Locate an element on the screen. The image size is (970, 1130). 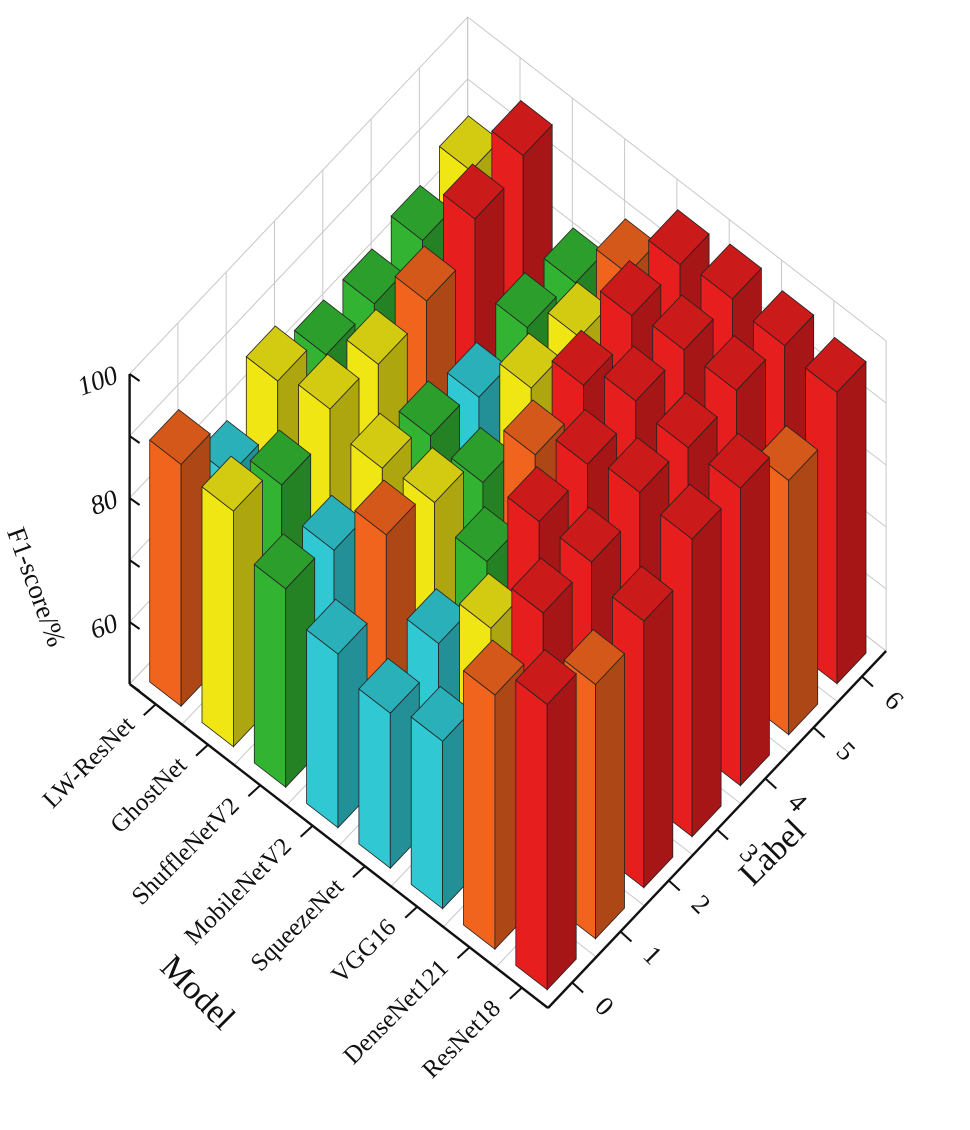
x-axis-title: Model is located at coordinates (197, 992).